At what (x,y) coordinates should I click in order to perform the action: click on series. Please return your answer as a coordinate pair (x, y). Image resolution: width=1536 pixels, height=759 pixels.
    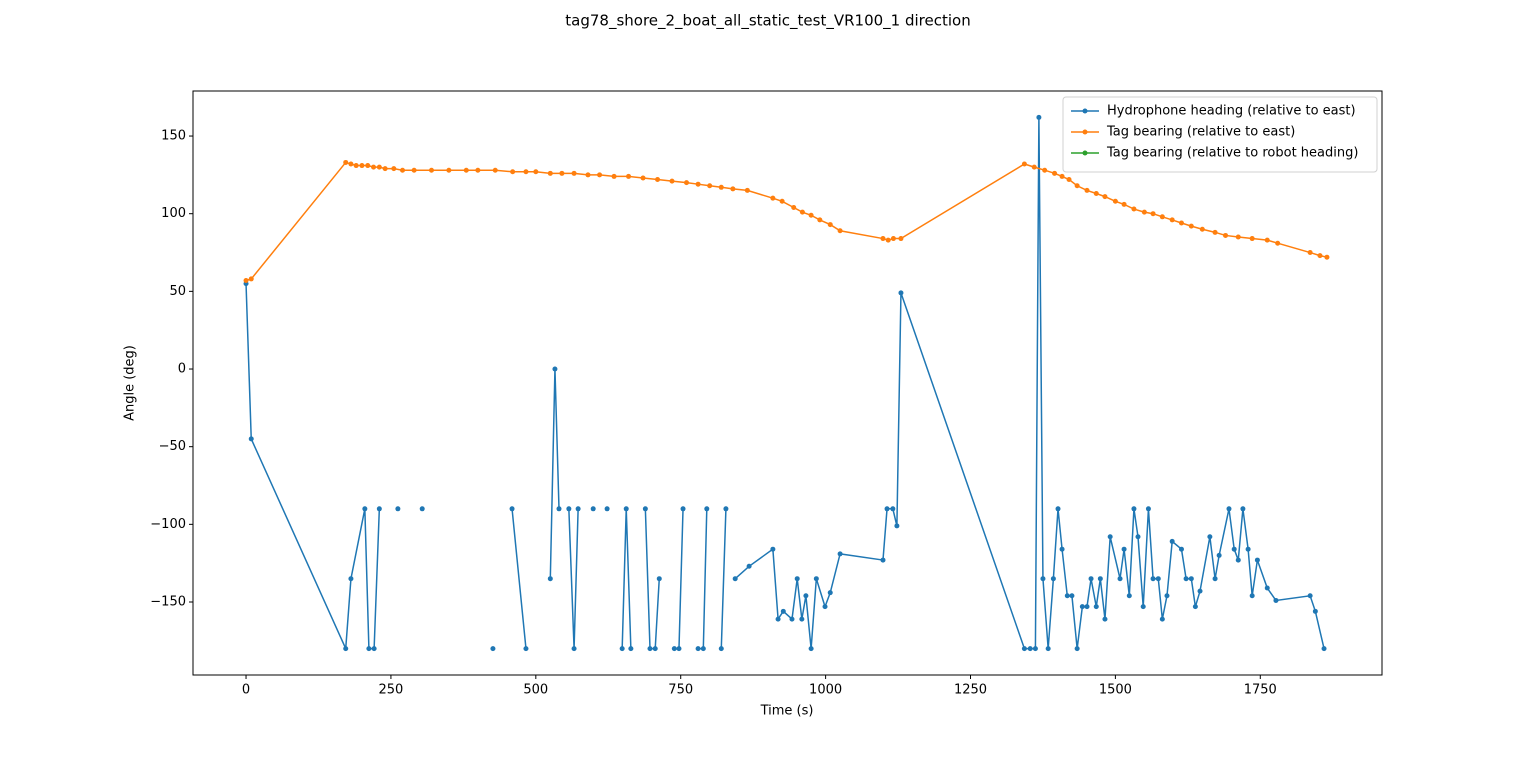
    Looking at the image, I should click on (786, 221).